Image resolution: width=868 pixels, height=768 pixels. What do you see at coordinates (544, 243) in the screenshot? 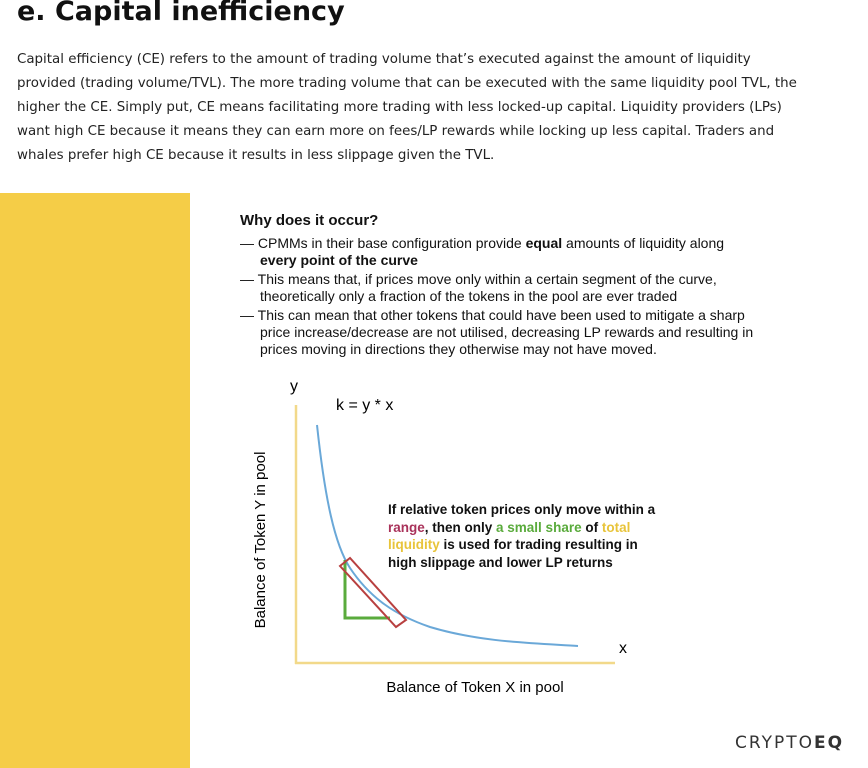
I see `bold-text: equal` at bounding box center [544, 243].